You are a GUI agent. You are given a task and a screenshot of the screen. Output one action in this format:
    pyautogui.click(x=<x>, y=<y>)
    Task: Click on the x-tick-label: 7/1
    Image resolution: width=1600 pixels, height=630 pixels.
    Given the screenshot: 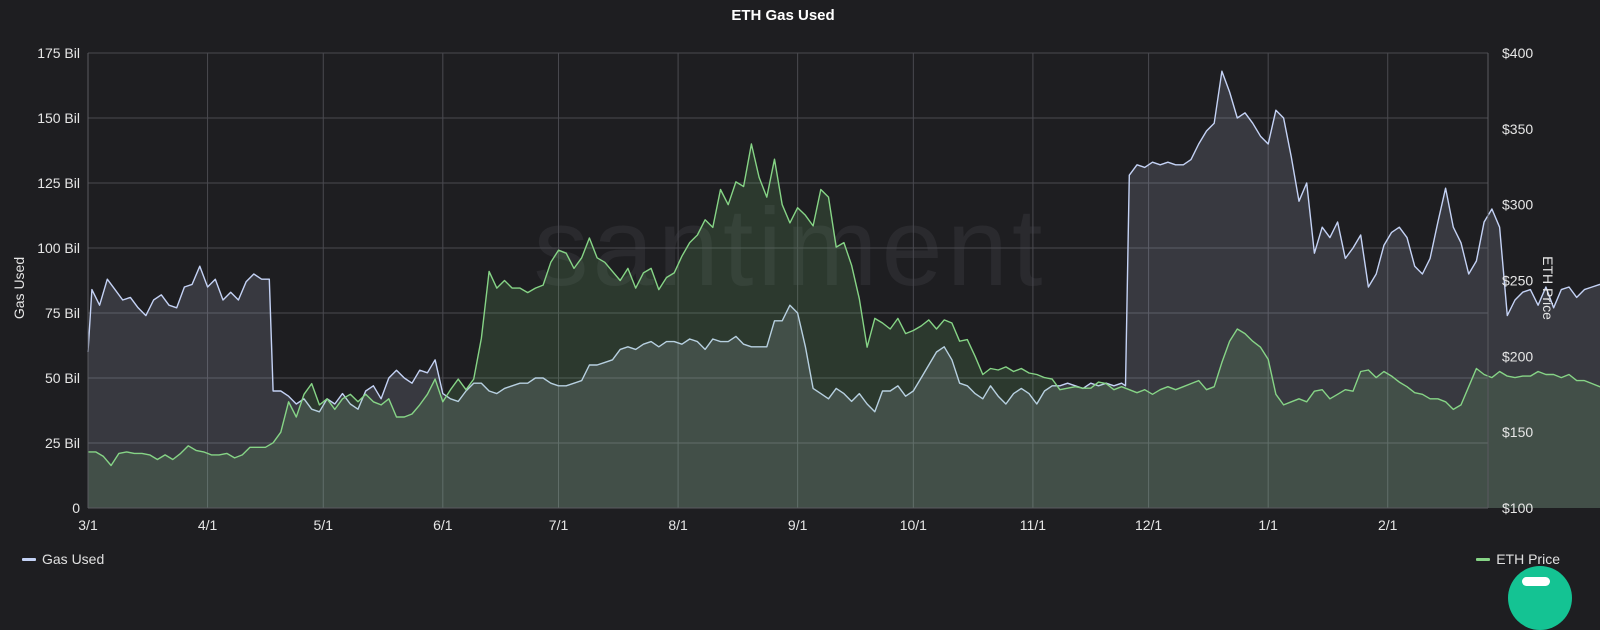 What is the action you would take?
    pyautogui.click(x=559, y=525)
    